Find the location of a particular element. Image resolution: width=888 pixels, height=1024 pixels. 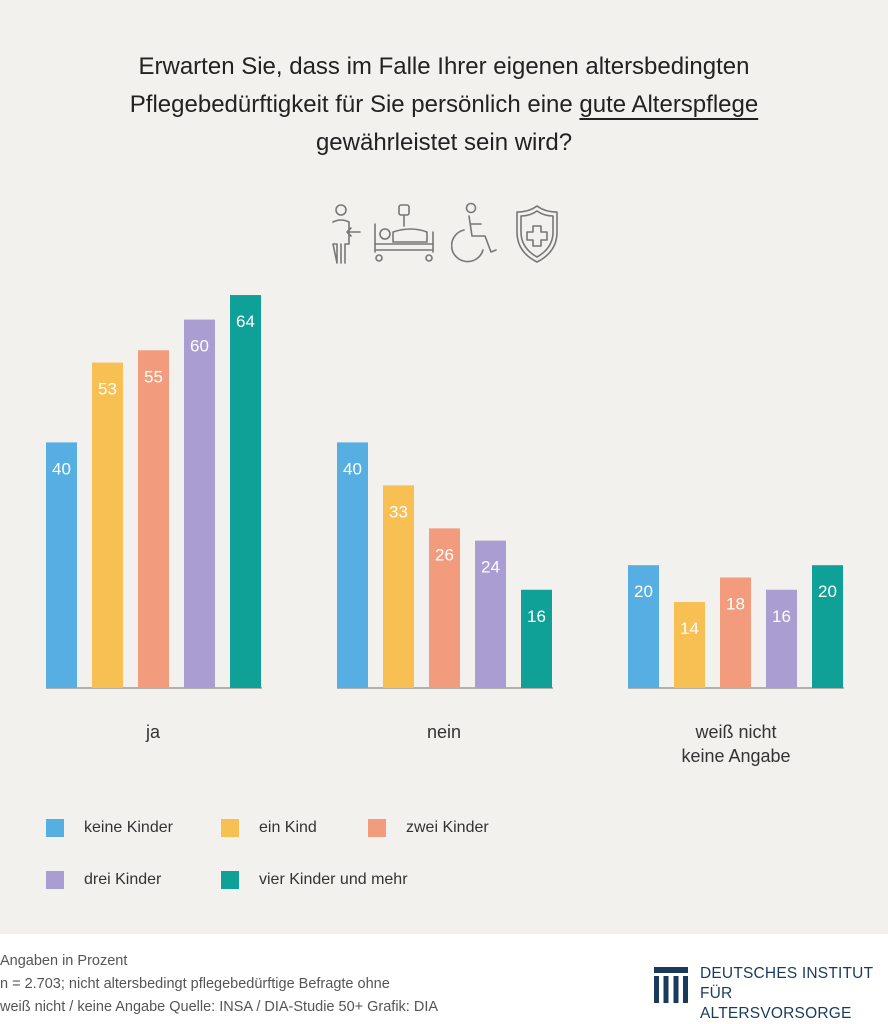

caregiver-icon is located at coordinates (346, 234).